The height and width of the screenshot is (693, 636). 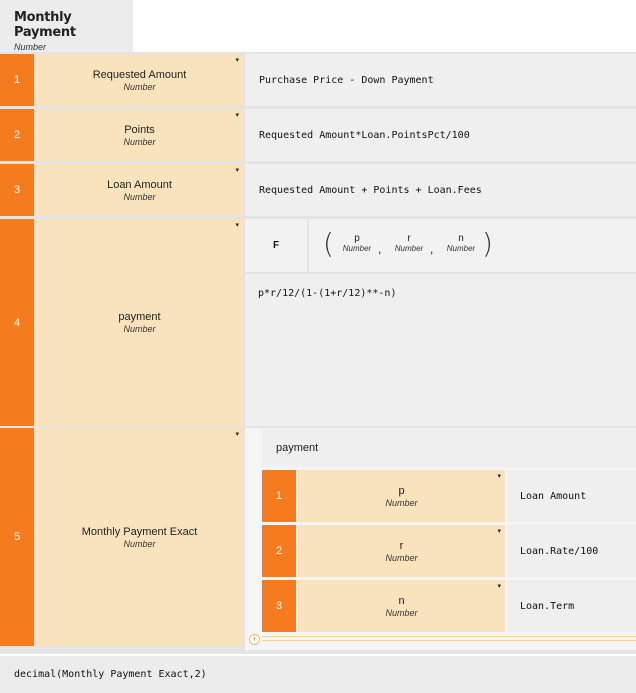 I want to click on row-label-points: ▾ Points Number, so click(x=139, y=135).